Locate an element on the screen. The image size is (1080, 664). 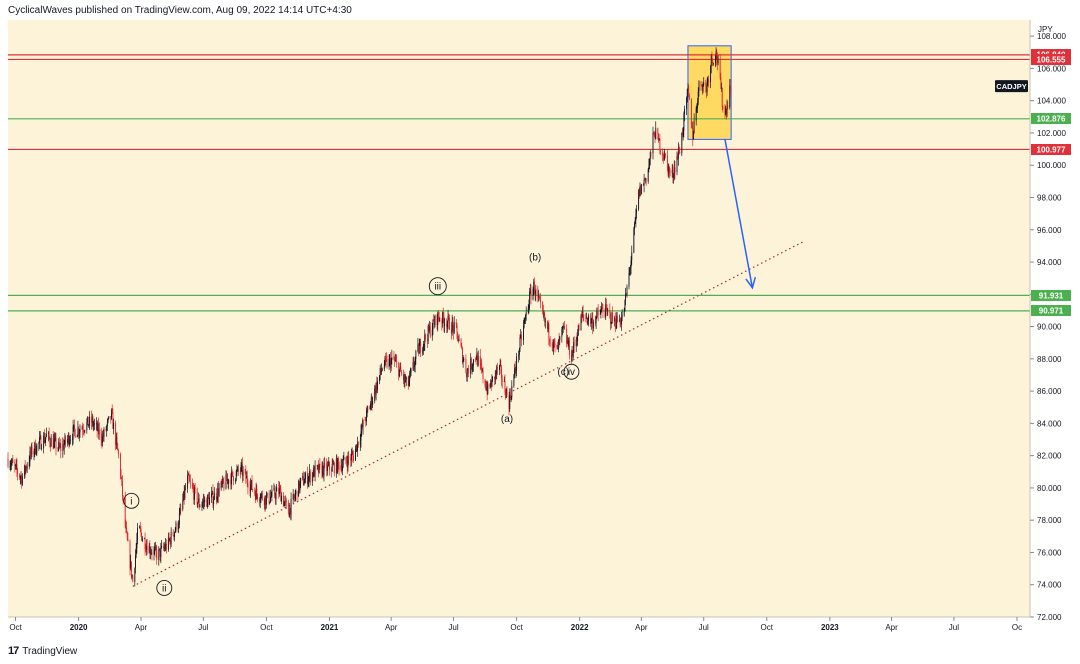
price-tag-label: 90.971 is located at coordinates (1051, 311).